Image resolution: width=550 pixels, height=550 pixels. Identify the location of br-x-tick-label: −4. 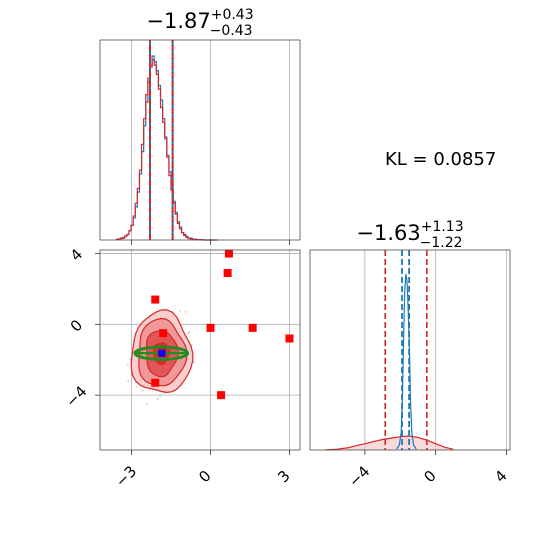
(359, 476).